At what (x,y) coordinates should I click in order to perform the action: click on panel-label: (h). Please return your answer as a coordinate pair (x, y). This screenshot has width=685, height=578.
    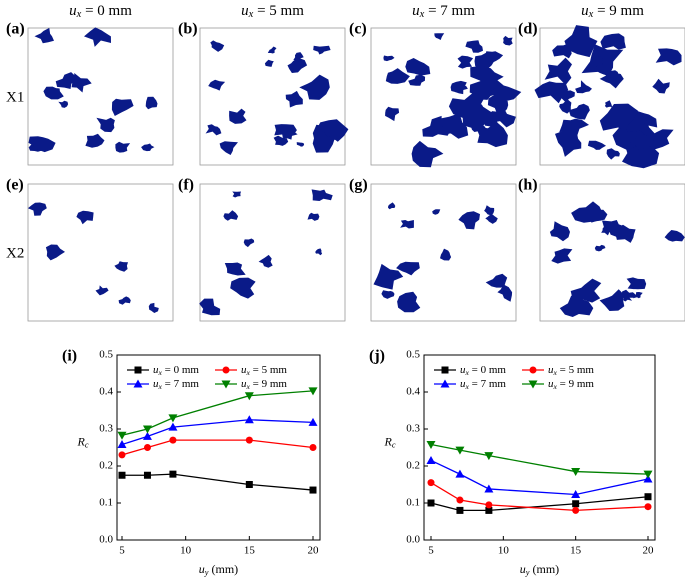
    Looking at the image, I should click on (528, 185).